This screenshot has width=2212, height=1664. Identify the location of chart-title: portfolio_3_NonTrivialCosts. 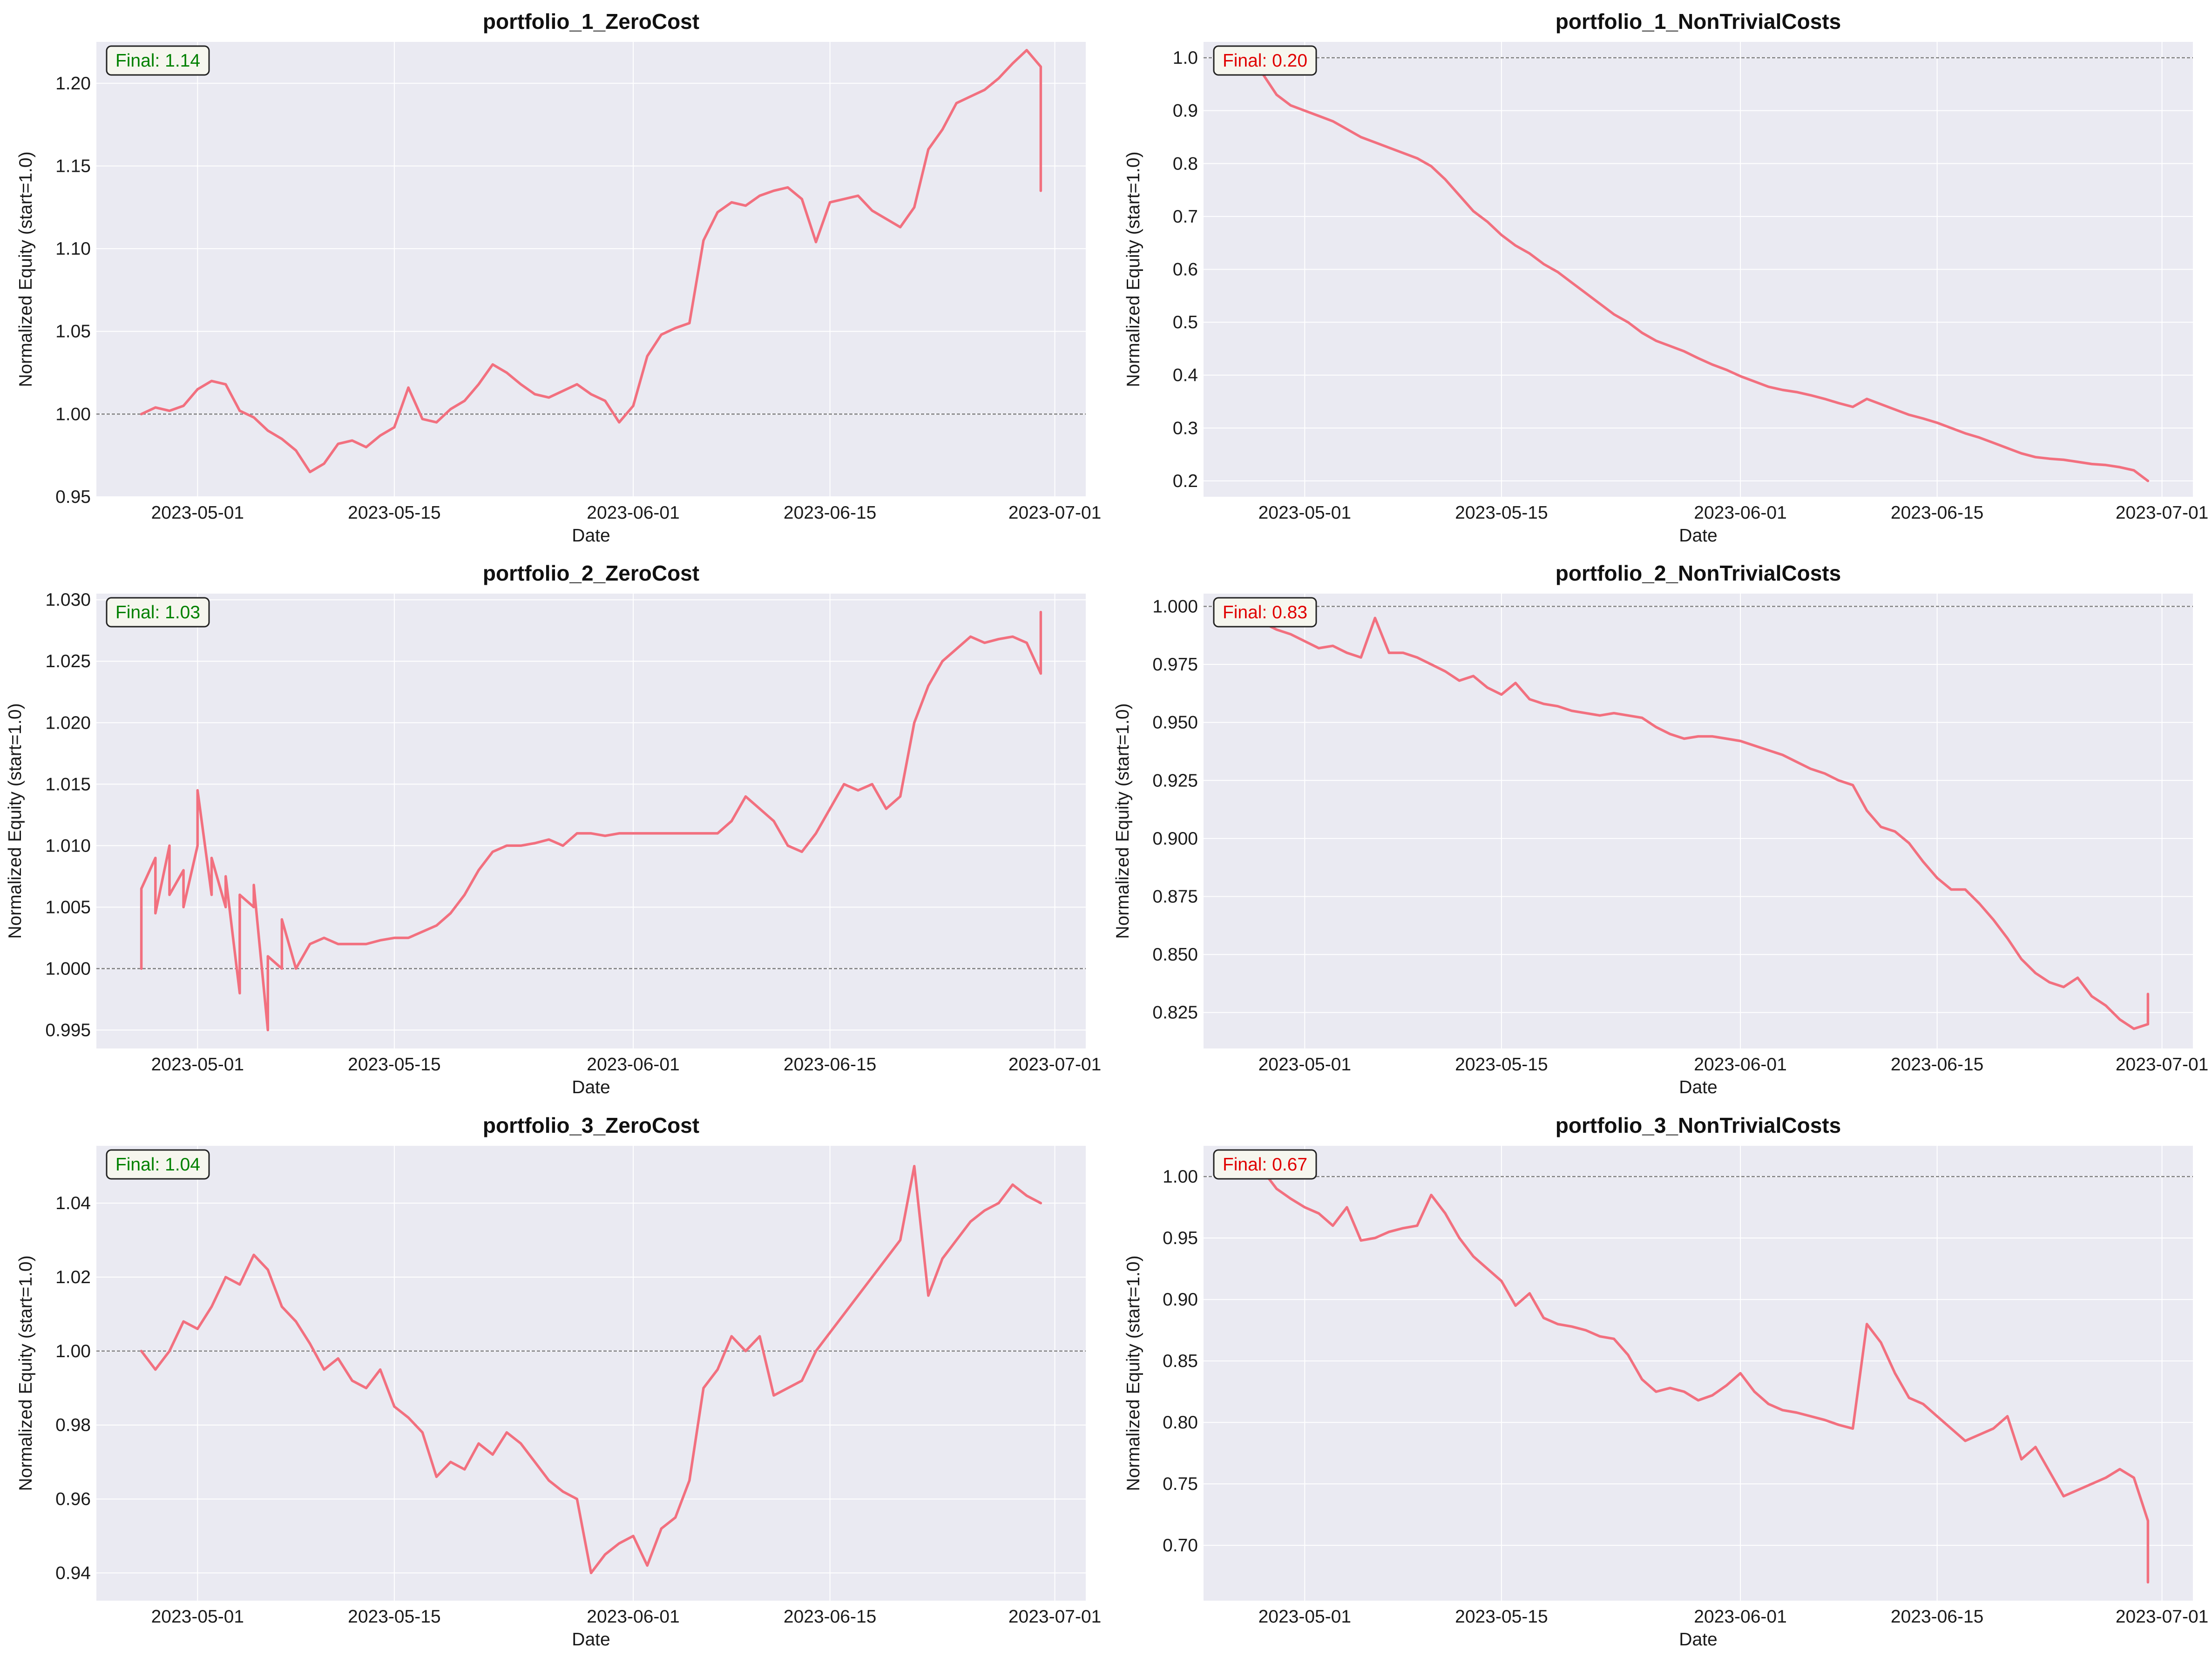
(1699, 1125).